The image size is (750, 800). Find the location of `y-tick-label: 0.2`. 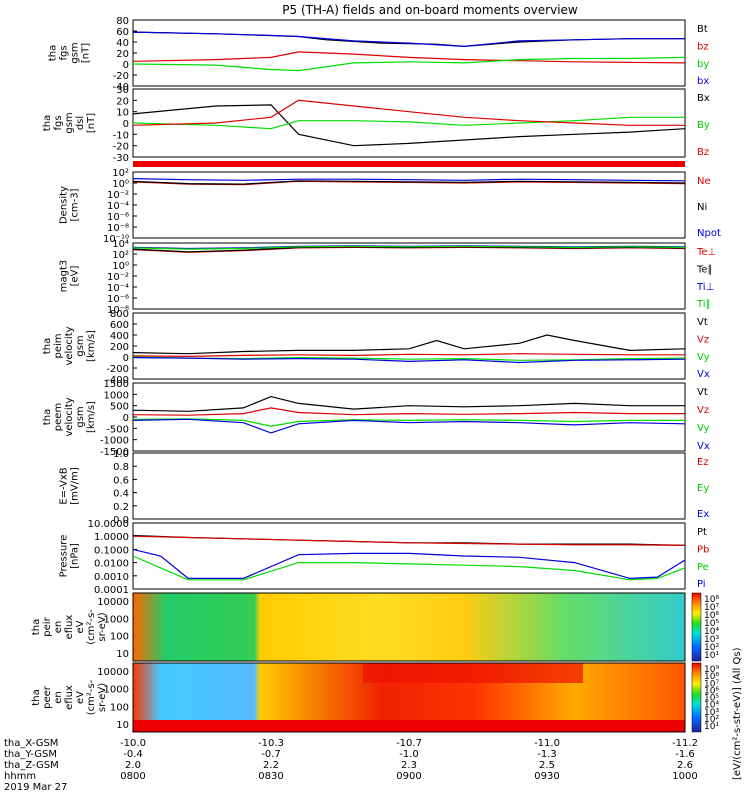

y-tick-label: 0.2 is located at coordinates (121, 507).